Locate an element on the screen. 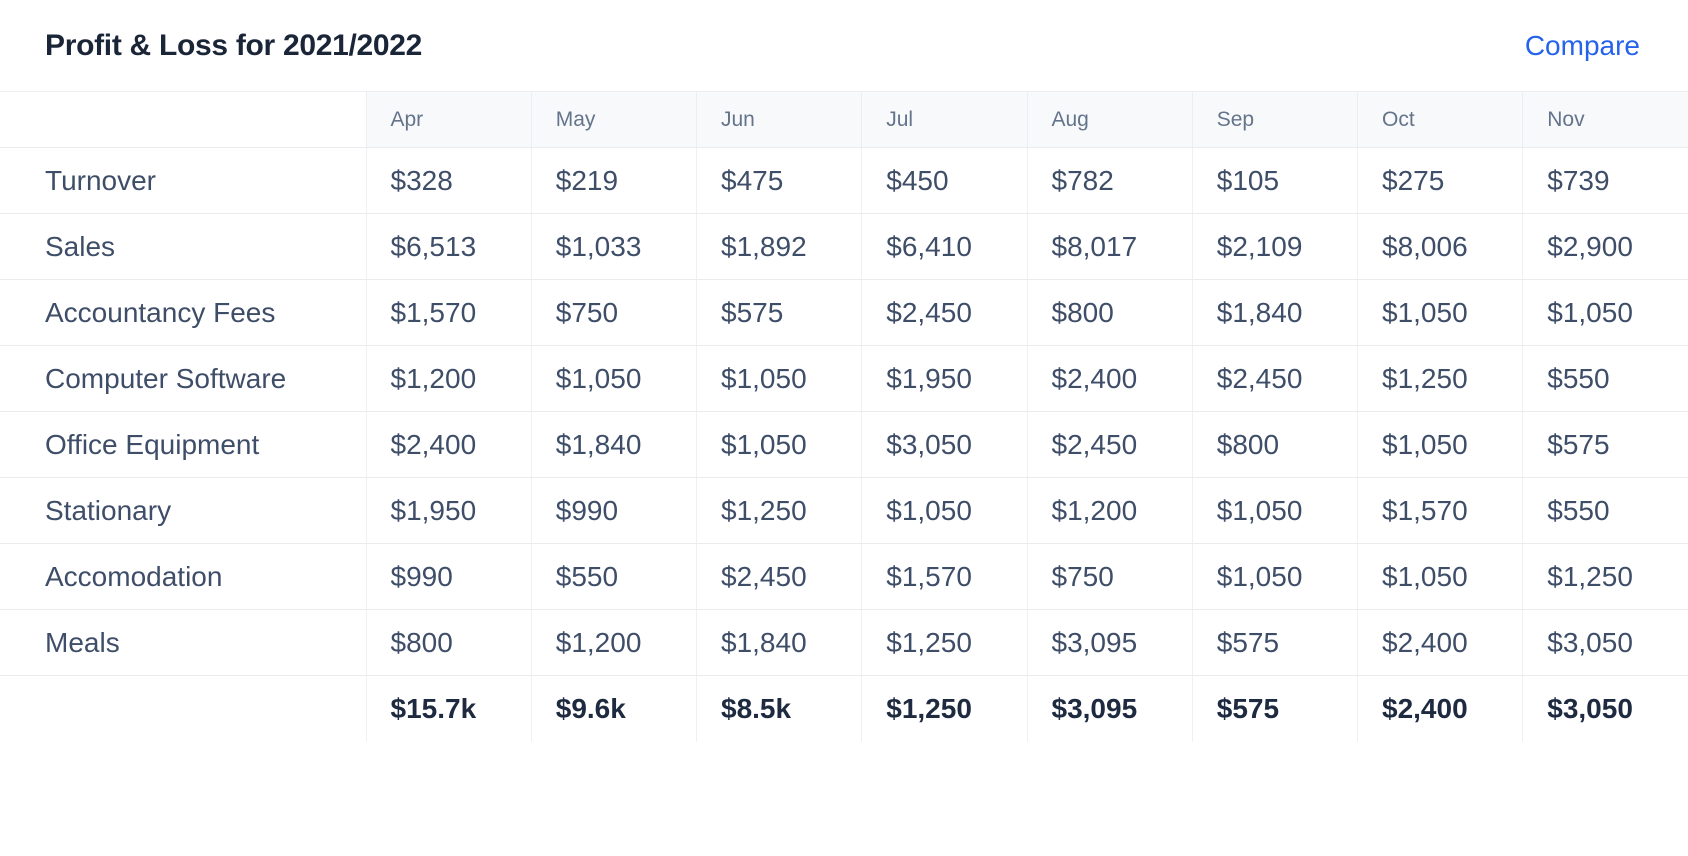  column-header-jun: Jun is located at coordinates (778, 119).